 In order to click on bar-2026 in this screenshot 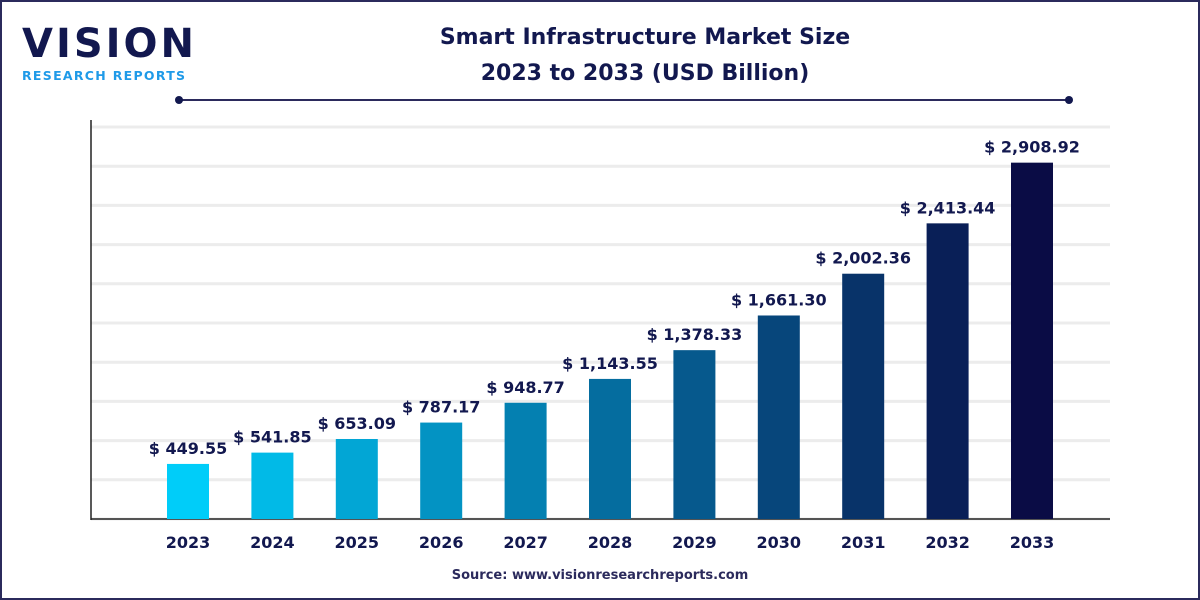, I will do `click(441, 470)`.